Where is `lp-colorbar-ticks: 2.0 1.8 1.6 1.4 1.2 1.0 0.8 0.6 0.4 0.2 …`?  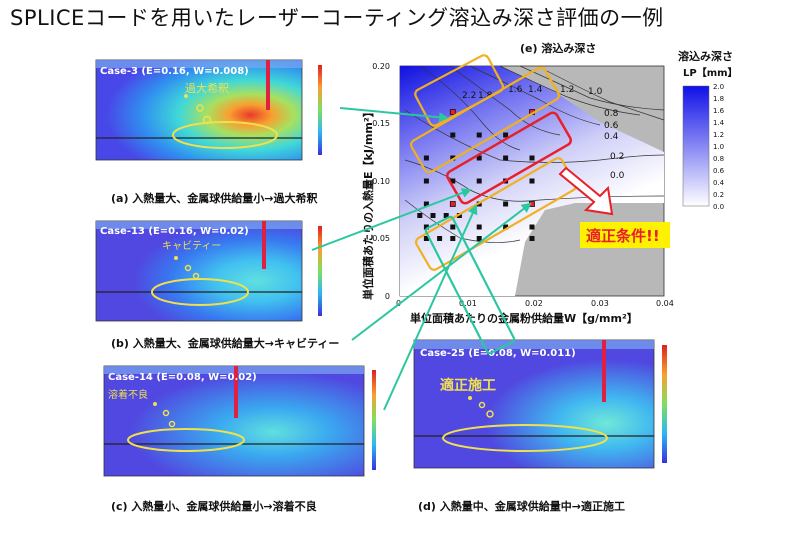 lp-colorbar-ticks: 2.0 1.8 1.6 1.4 1.2 1.0 0.8 0.6 0.4 0.2 … is located at coordinates (719, 147).